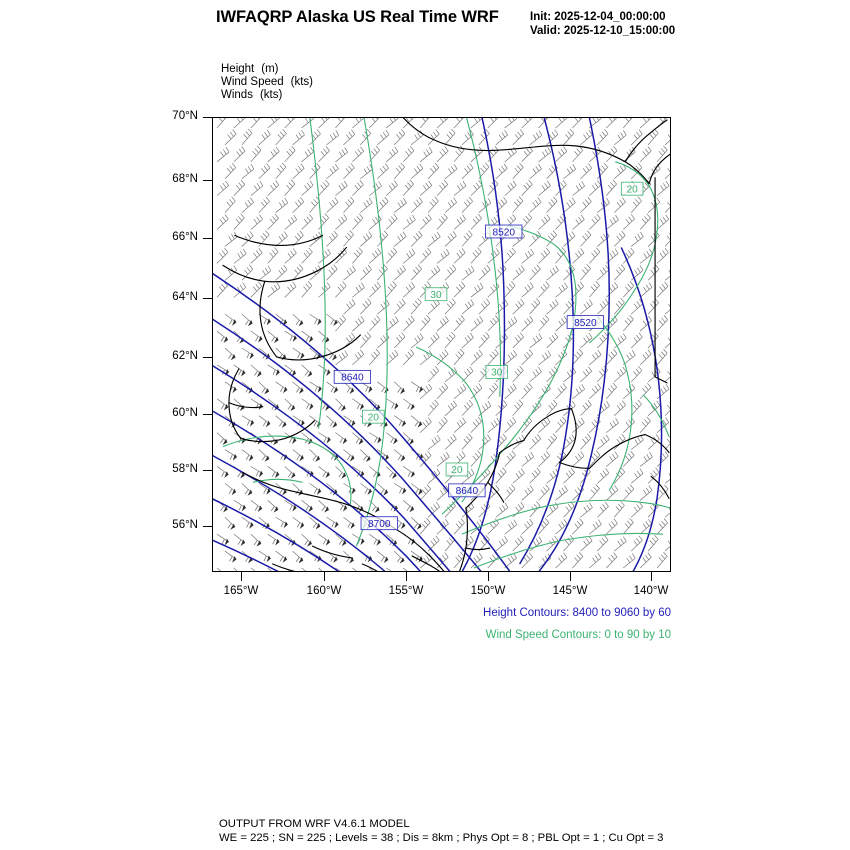 The height and width of the screenshot is (850, 850). I want to click on height-contour-legend: Height Contours: 8400 to 9060 by 60, so click(577, 613).